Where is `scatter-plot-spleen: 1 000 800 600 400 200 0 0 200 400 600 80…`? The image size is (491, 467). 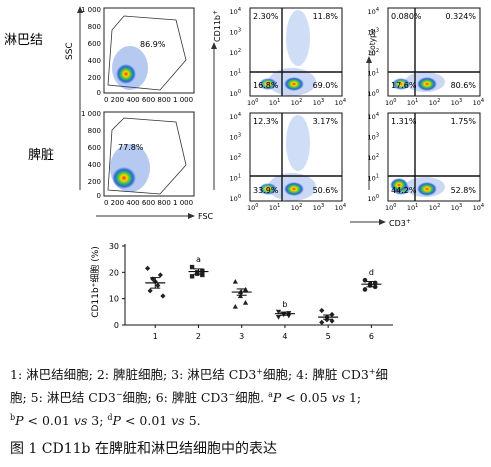
scatter-plot-spleen: 1 000 800 600 400 200 0 0 200 400 600 80… is located at coordinates (138, 158).